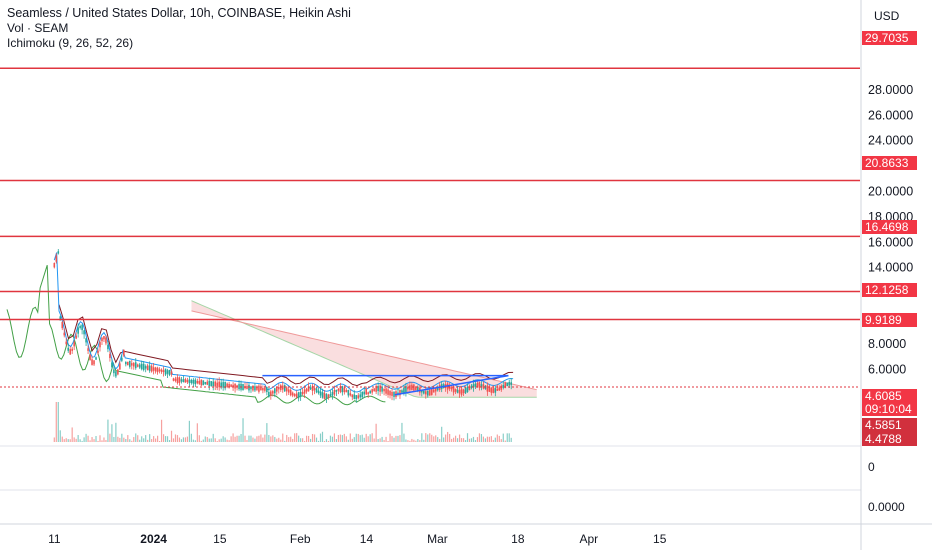 This screenshot has width=932, height=550. What do you see at coordinates (38, 28) in the screenshot?
I see `volume-legend: Vol · SEAM` at bounding box center [38, 28].